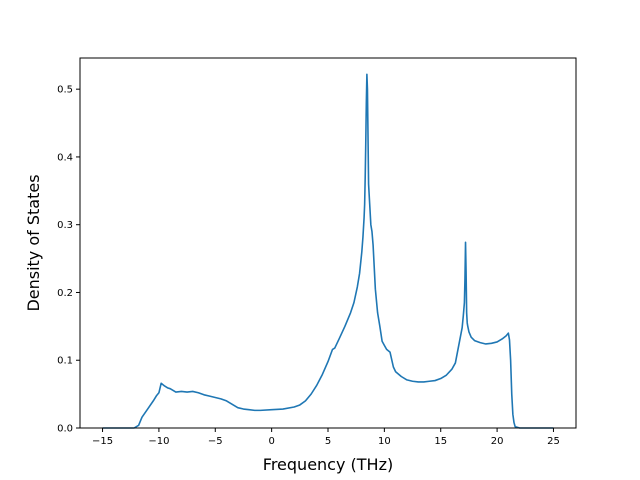 The width and height of the screenshot is (640, 480). What do you see at coordinates (102, 441) in the screenshot?
I see `x-tick-label: −15` at bounding box center [102, 441].